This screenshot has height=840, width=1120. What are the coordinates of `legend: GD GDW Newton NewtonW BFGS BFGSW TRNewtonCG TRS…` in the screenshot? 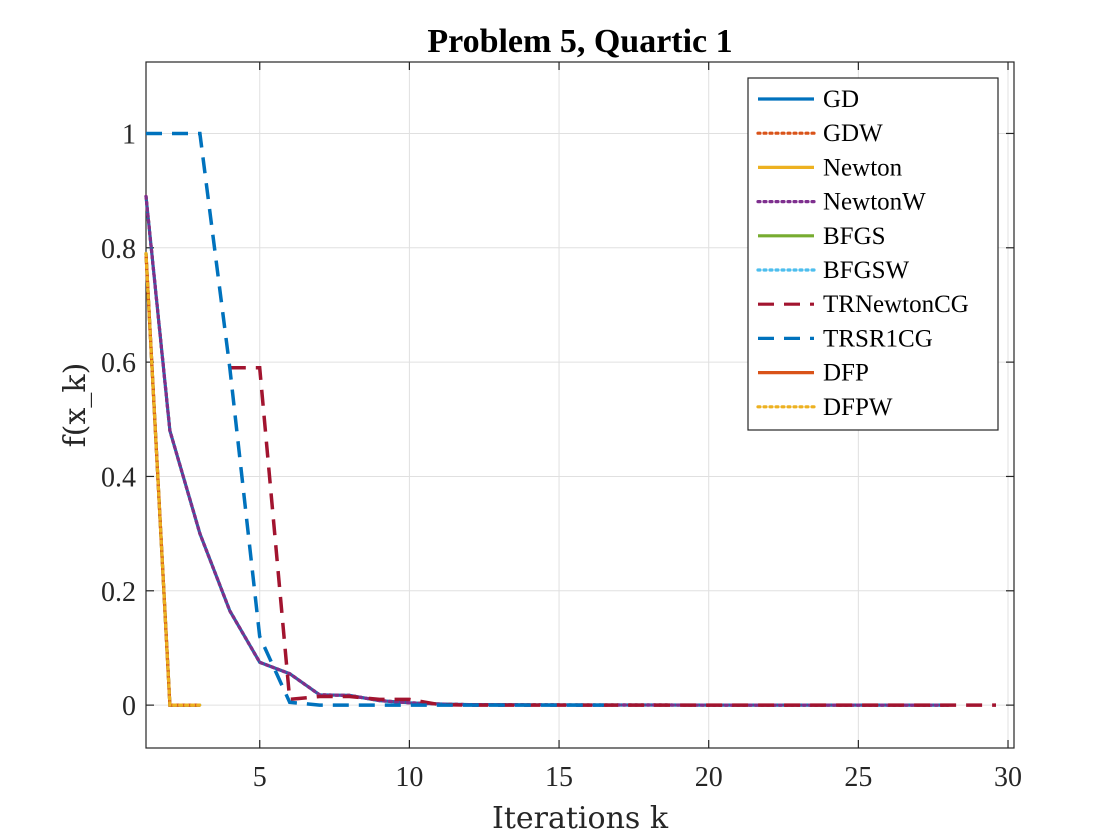 It's located at (873, 254).